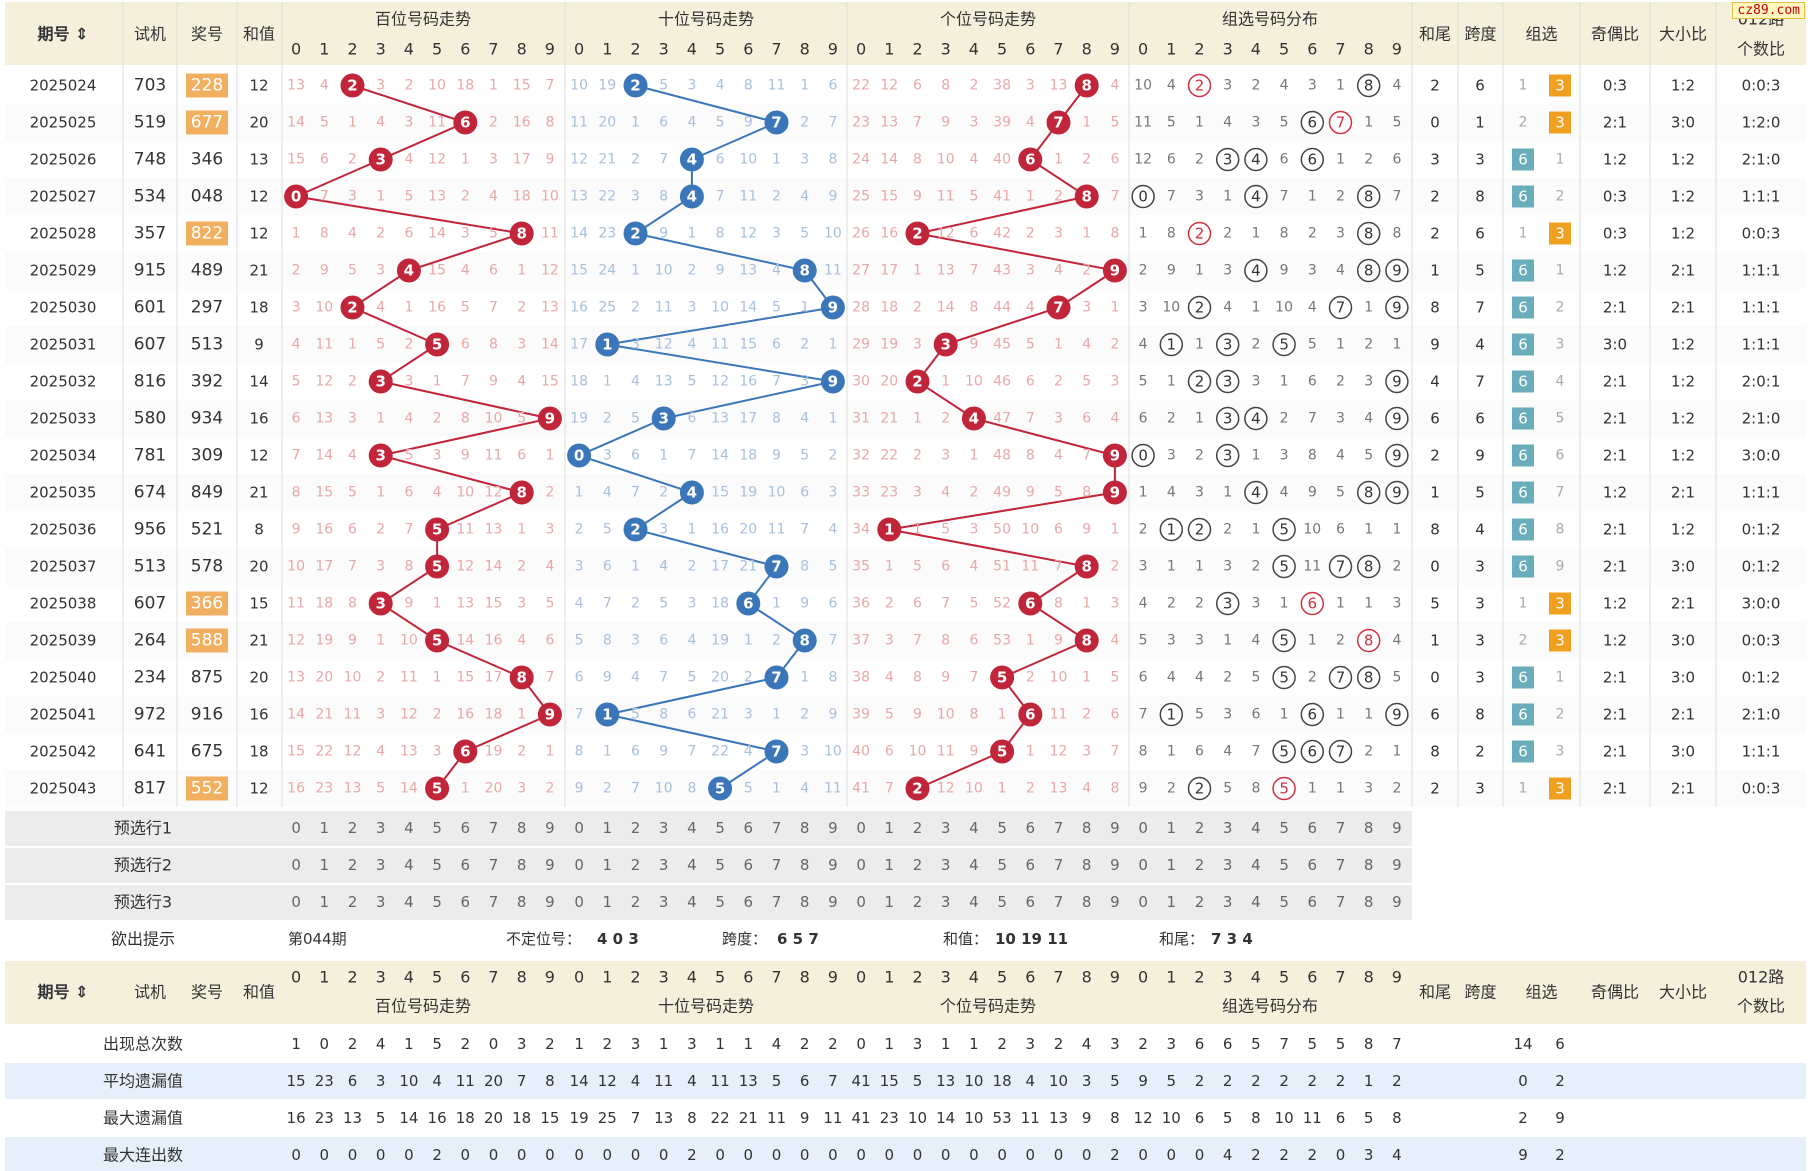  I want to click on miss-value: 41, so click(1002, 197).